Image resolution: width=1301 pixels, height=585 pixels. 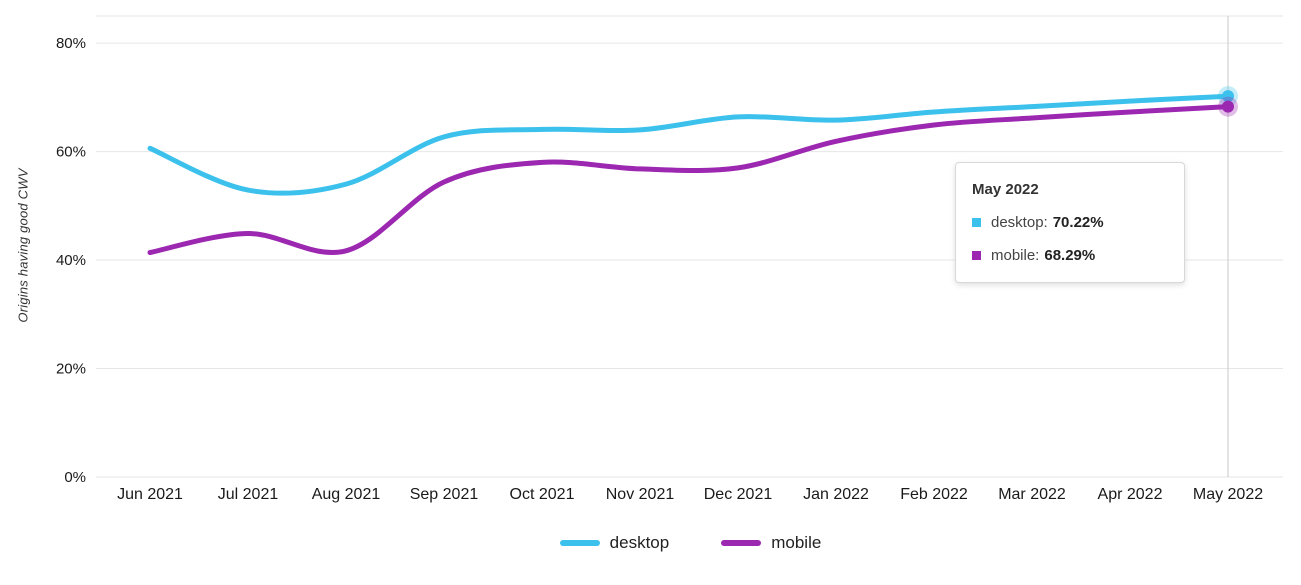 What do you see at coordinates (1228, 494) in the screenshot?
I see `x-tick-label: May 2022` at bounding box center [1228, 494].